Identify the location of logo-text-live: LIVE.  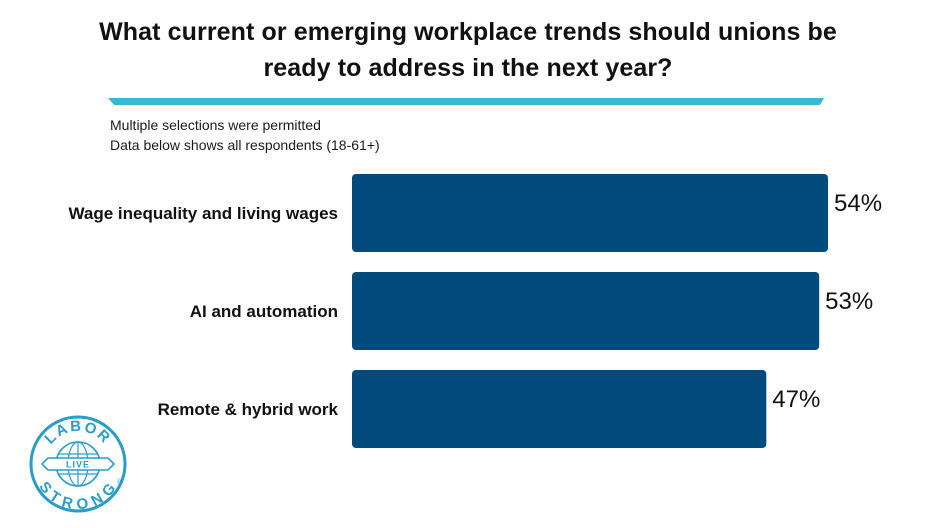
(78, 465).